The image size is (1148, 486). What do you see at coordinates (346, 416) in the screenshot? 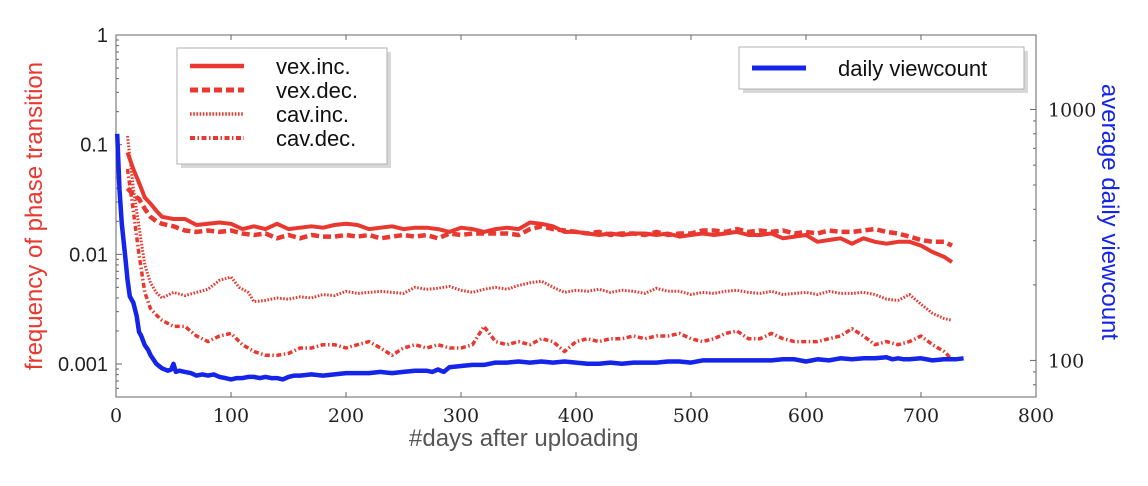
I see `x-tick-label: 200` at bounding box center [346, 416].